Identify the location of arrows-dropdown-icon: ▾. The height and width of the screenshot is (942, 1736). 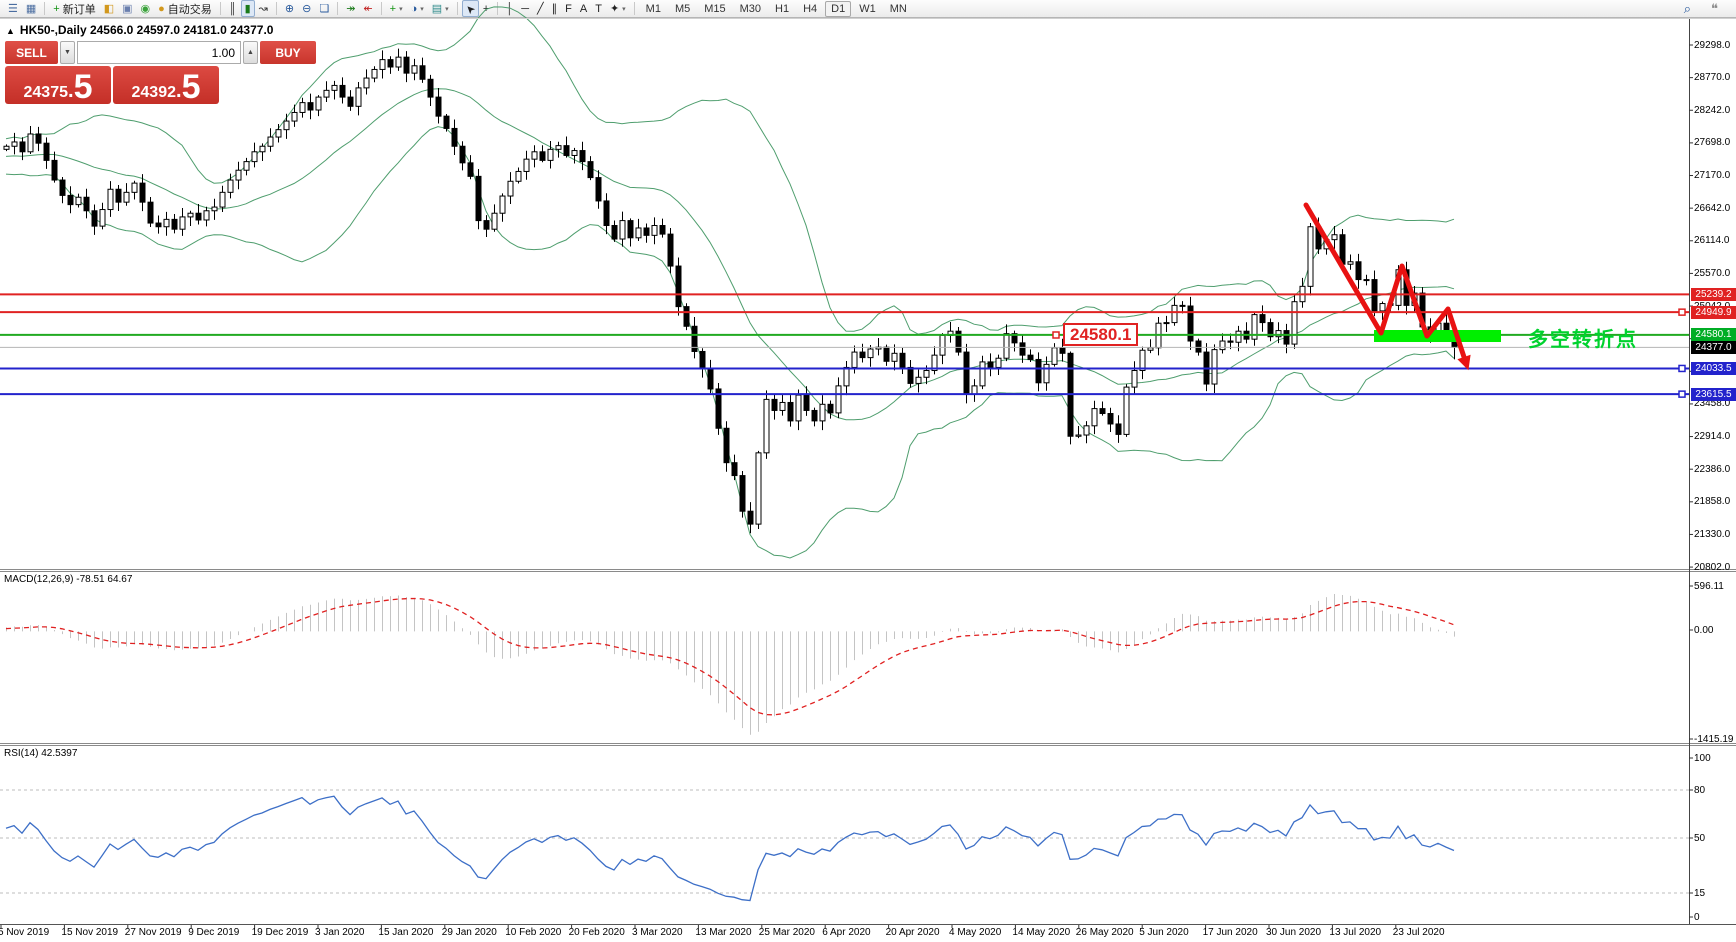
(624, 9).